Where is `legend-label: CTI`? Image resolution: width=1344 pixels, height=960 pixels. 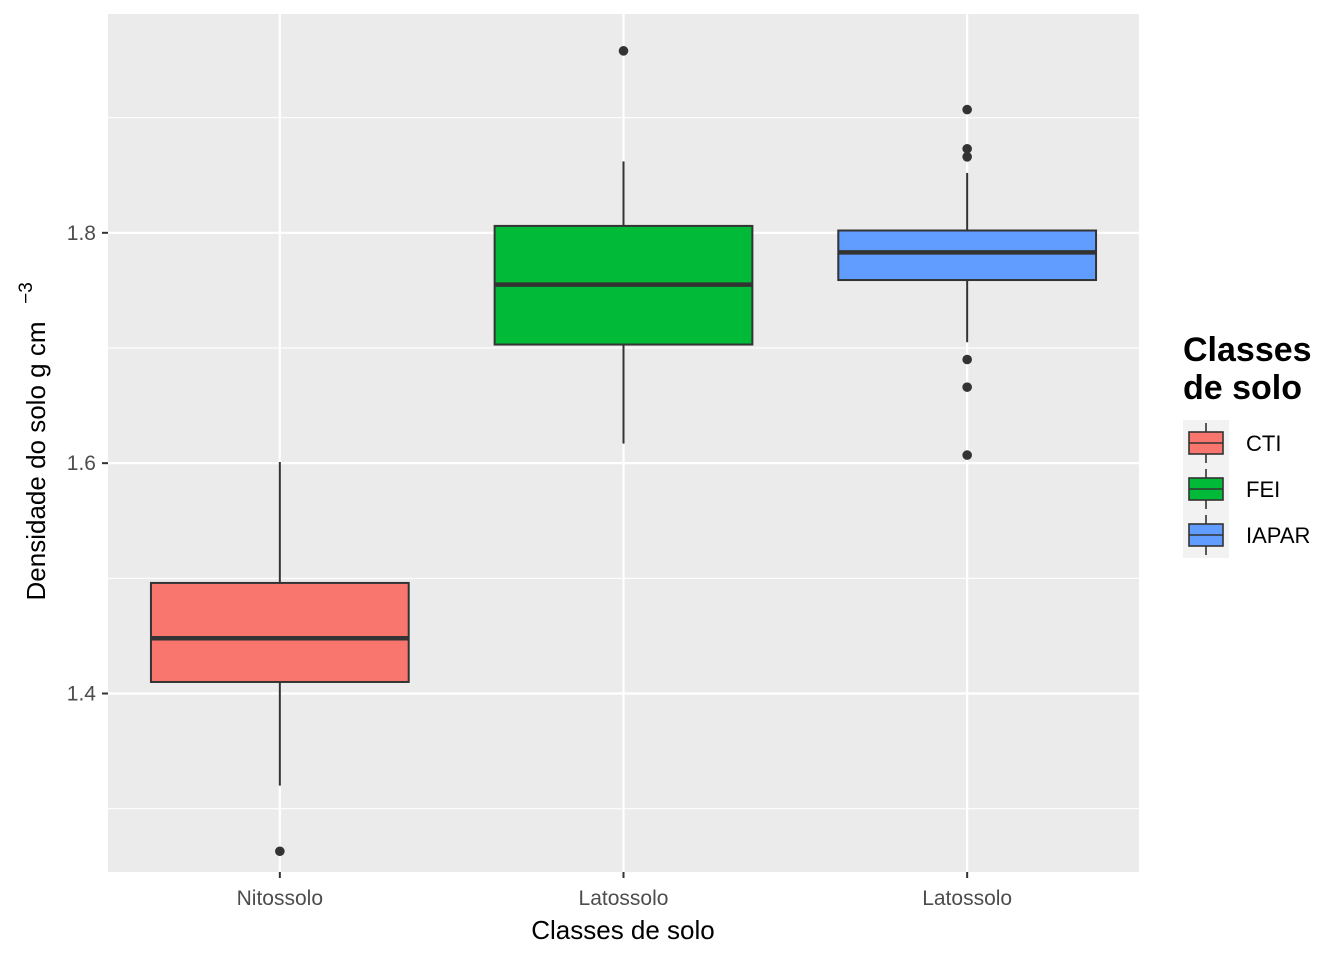 legend-label: CTI is located at coordinates (1263, 443).